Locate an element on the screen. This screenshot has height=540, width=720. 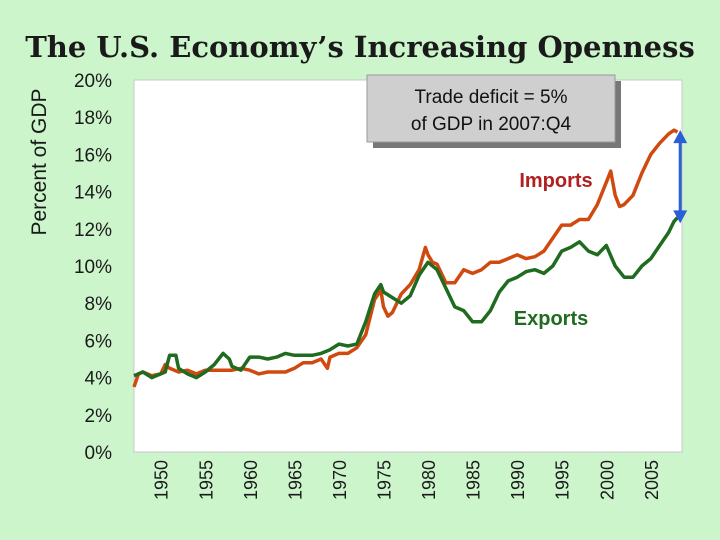
x-tick-label: 1960 is located at coordinates (251, 480).